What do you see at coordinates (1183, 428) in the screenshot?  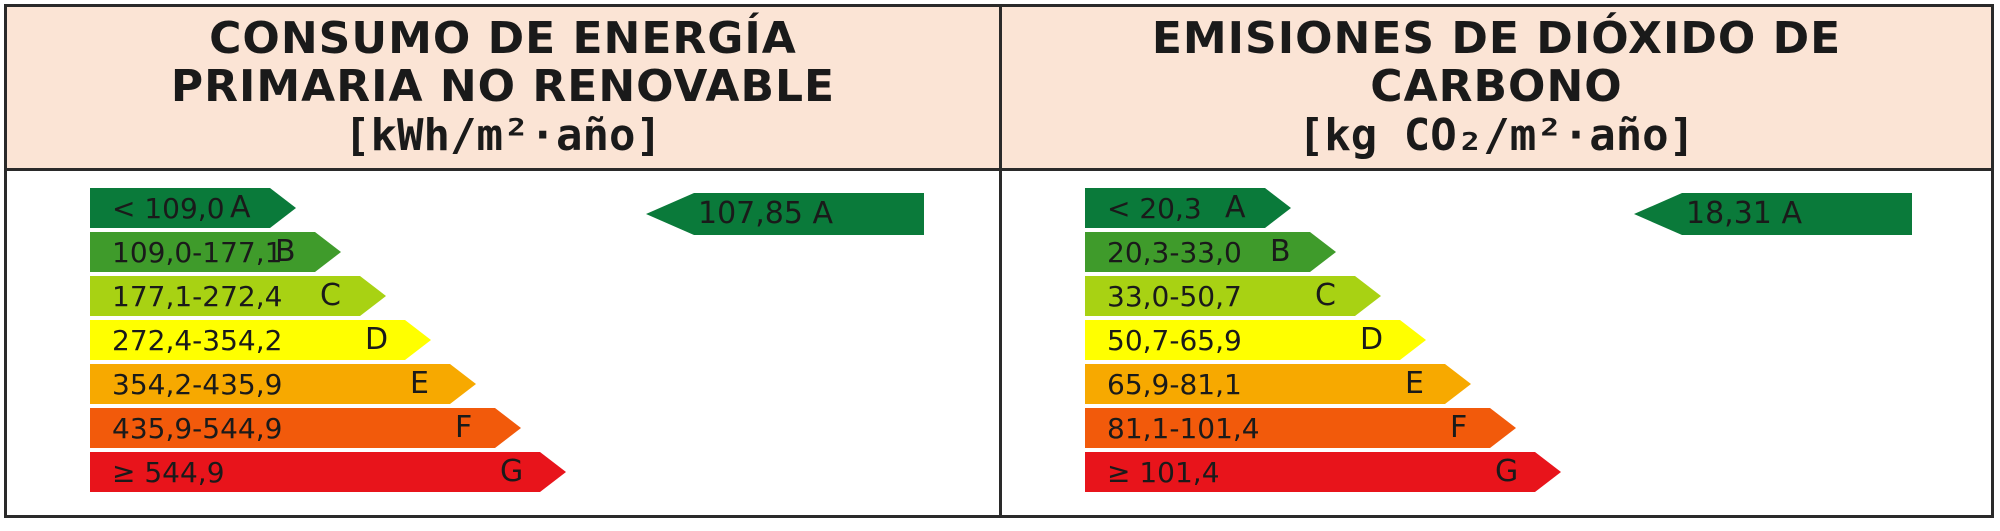 I see `emissions-class-range: 81,1-101,4` at bounding box center [1183, 428].